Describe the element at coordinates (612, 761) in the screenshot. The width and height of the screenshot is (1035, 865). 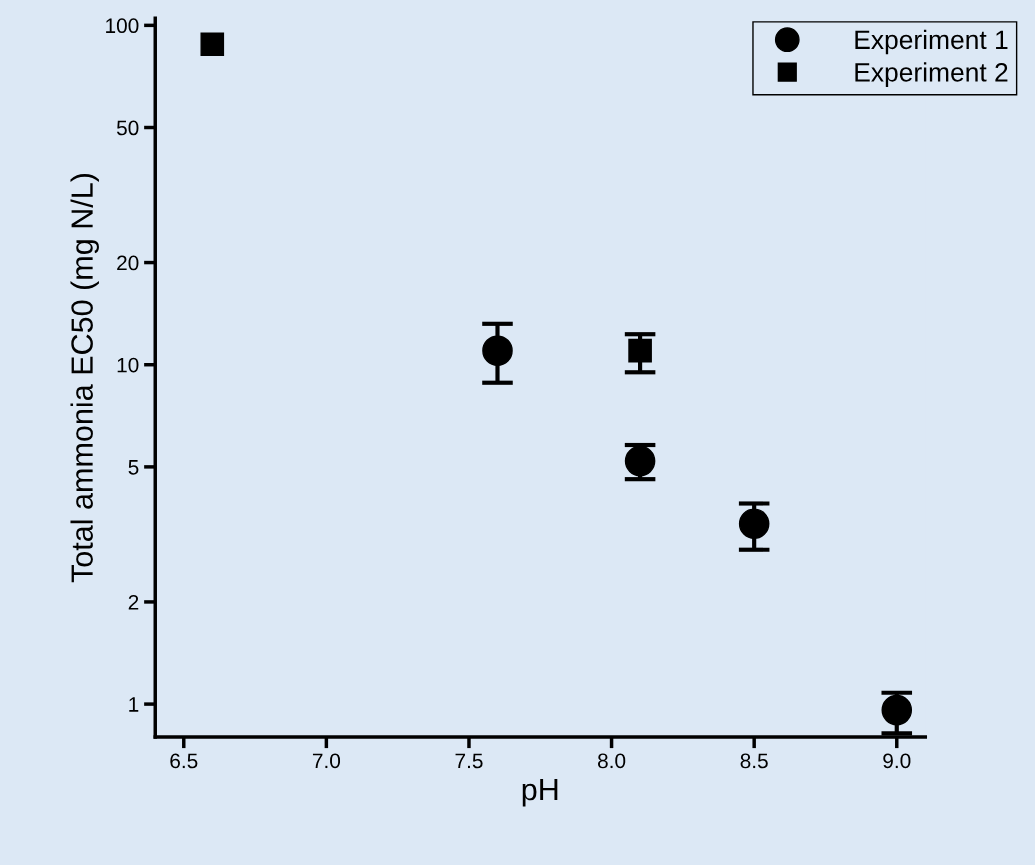
I see `x-tick-label: 8.0` at that location.